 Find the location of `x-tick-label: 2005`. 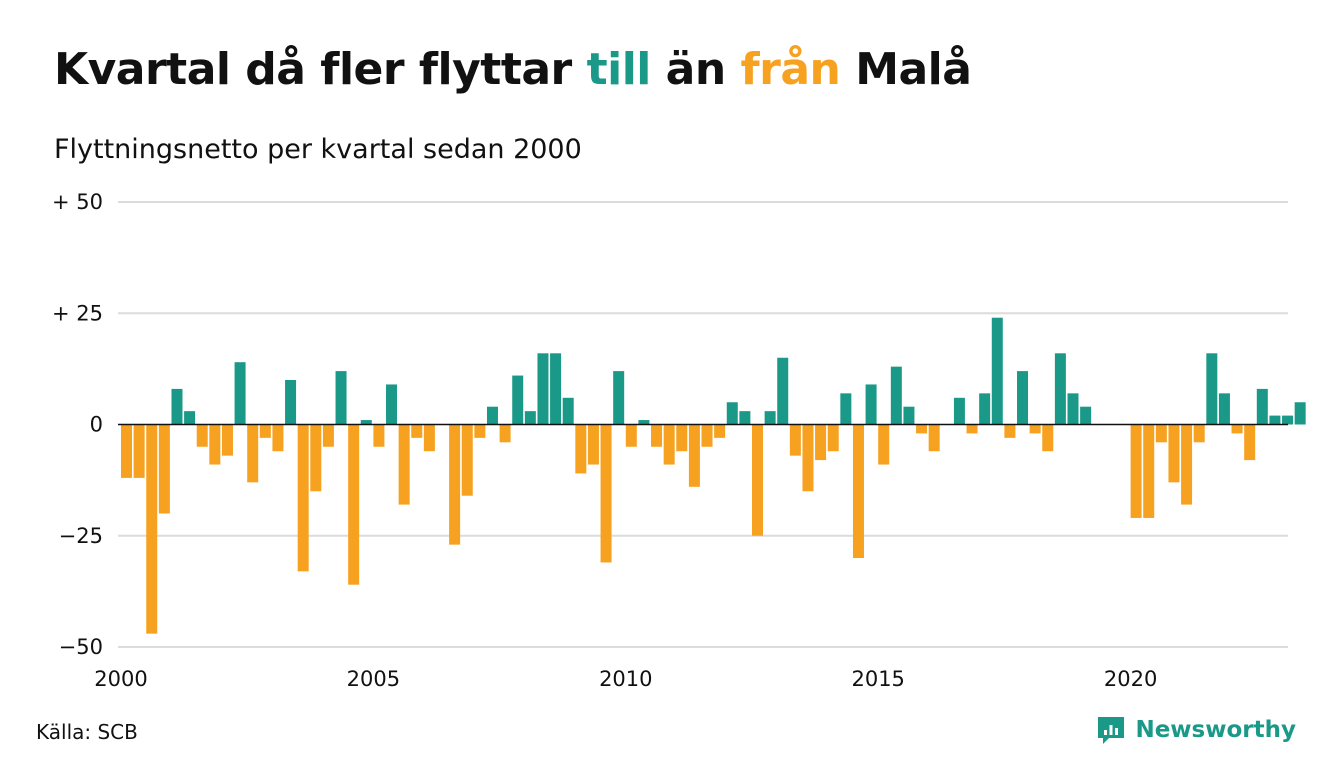

x-tick-label: 2005 is located at coordinates (373, 679).